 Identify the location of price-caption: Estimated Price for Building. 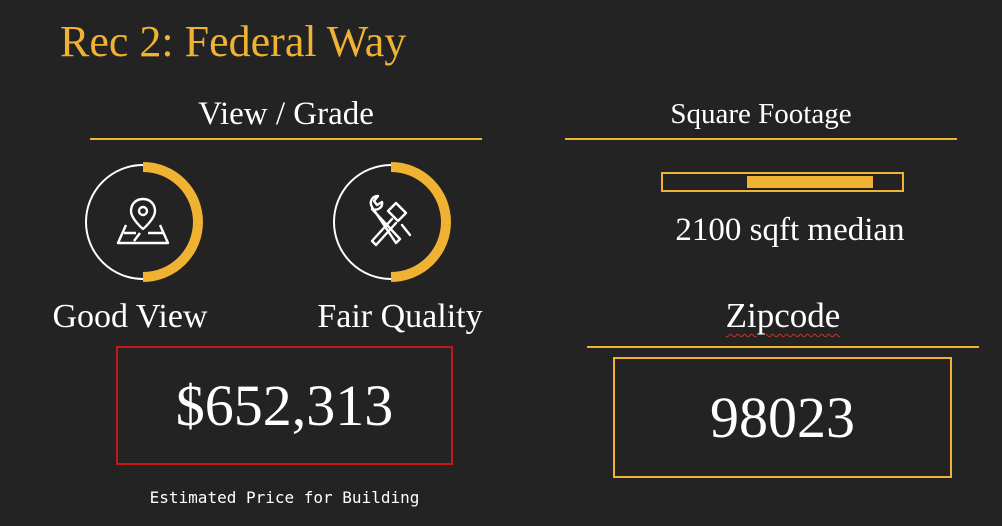
(284, 497).